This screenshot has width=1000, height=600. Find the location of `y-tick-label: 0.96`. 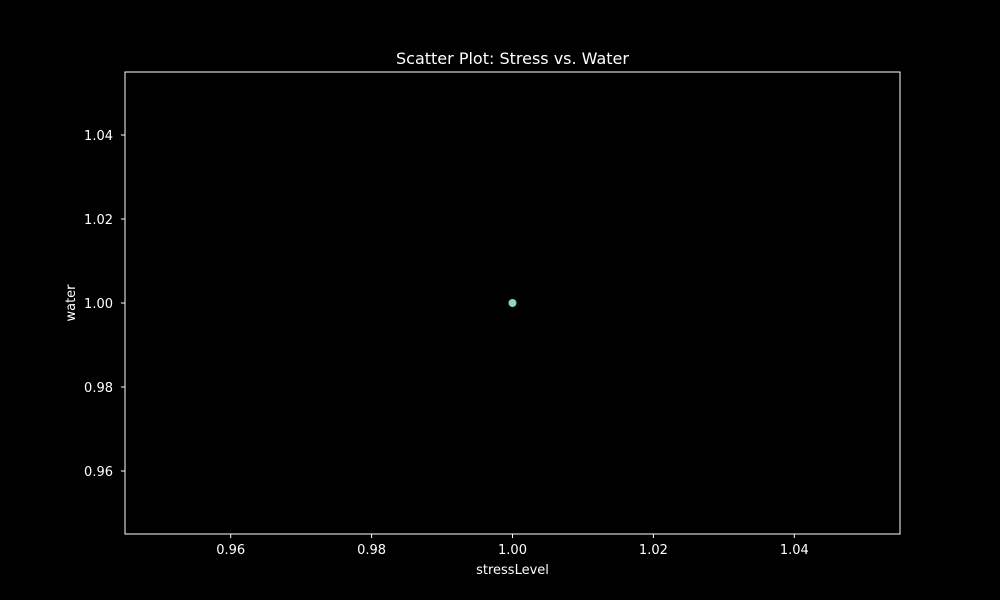

y-tick-label: 0.96 is located at coordinates (98, 472).